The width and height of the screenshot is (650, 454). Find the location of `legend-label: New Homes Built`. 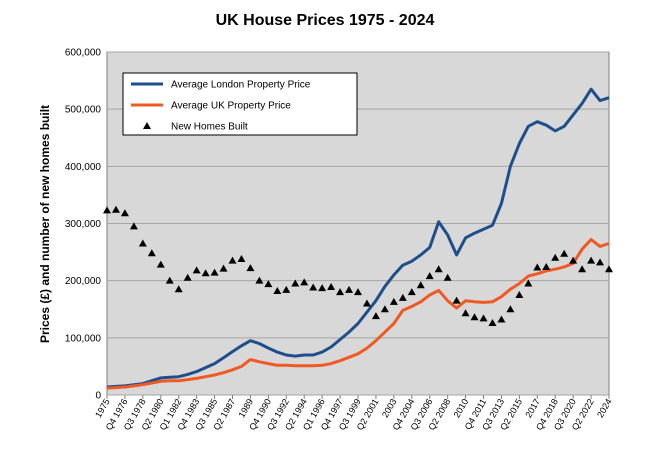

legend-label: New Homes Built is located at coordinates (209, 127).